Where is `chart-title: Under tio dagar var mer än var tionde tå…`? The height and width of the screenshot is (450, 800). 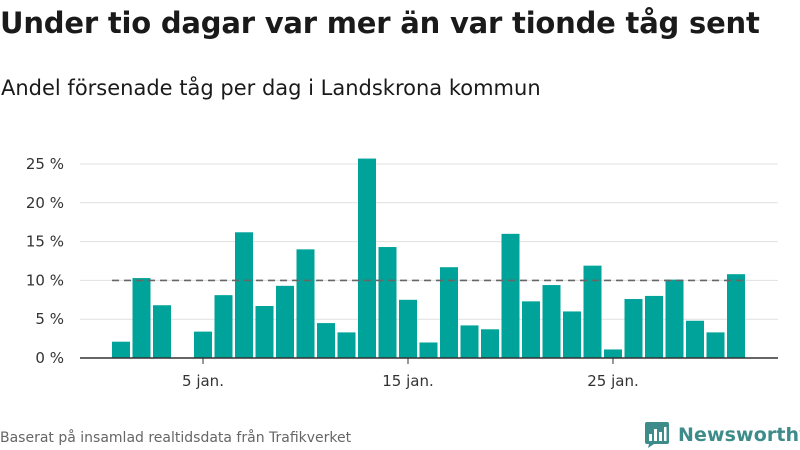
chart-title: Under tio dagar var mer än var tionde tå… is located at coordinates (380, 23).